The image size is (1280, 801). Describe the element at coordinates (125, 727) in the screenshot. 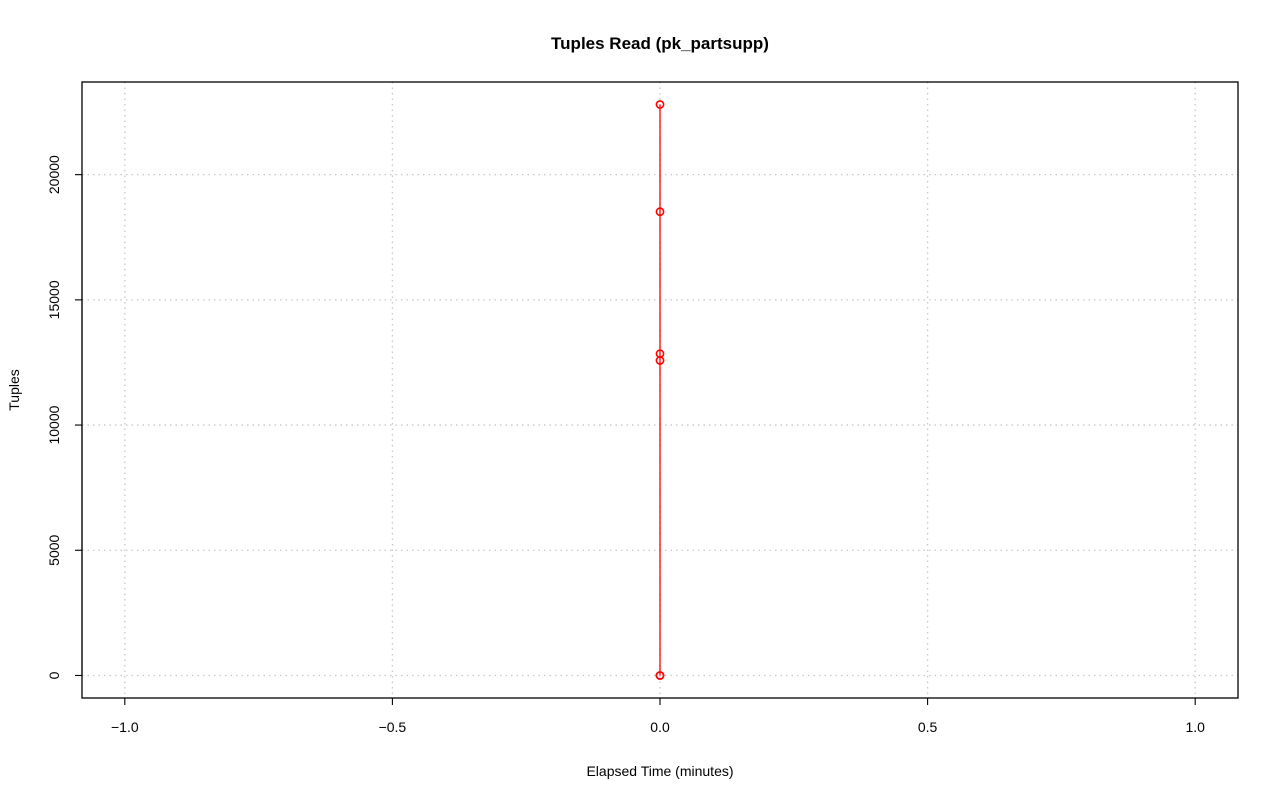

I see `x-tick-label: −1.0` at that location.